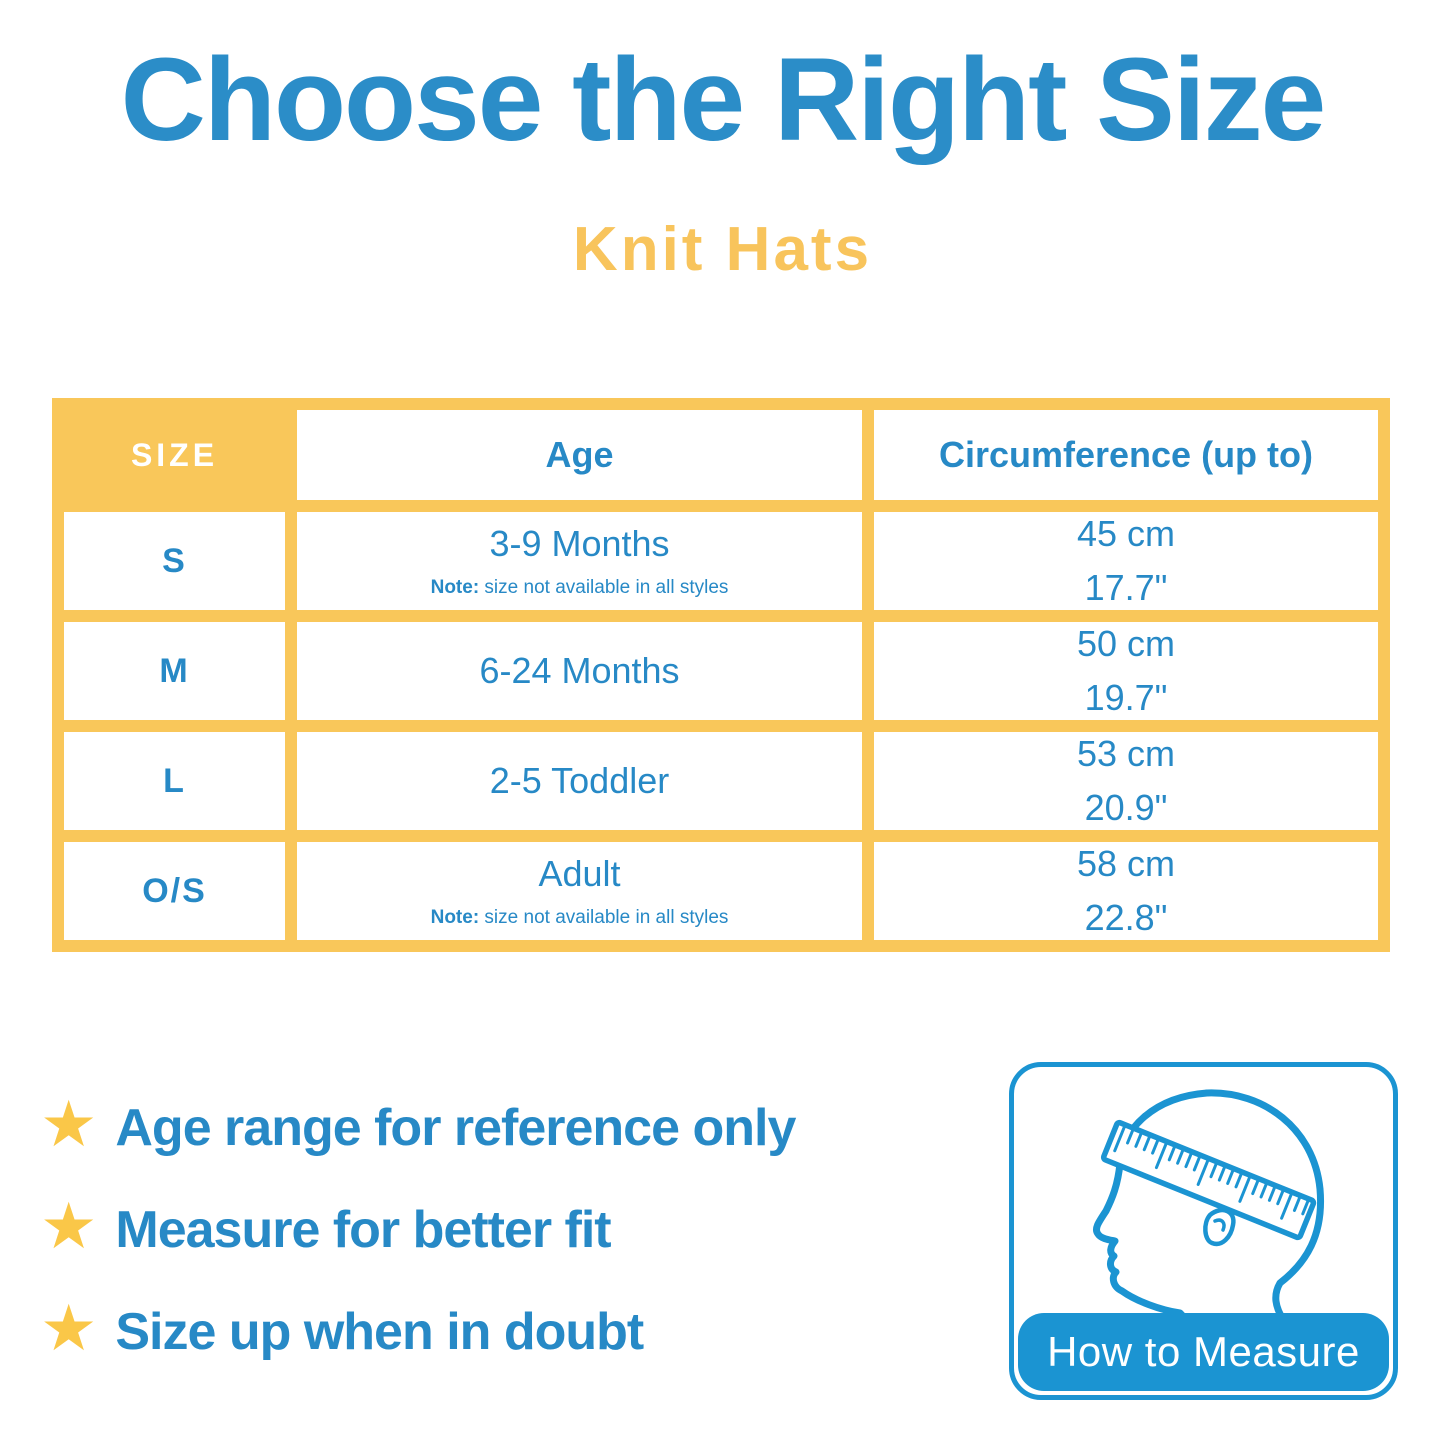  I want to click on list-item: ★ Measure for better fit, so click(417, 1227).